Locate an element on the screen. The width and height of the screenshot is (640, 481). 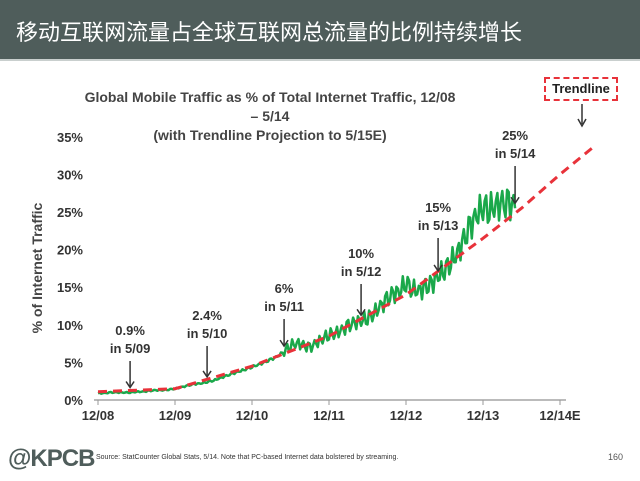
annotation-date: in 5/13 is located at coordinates (438, 225).